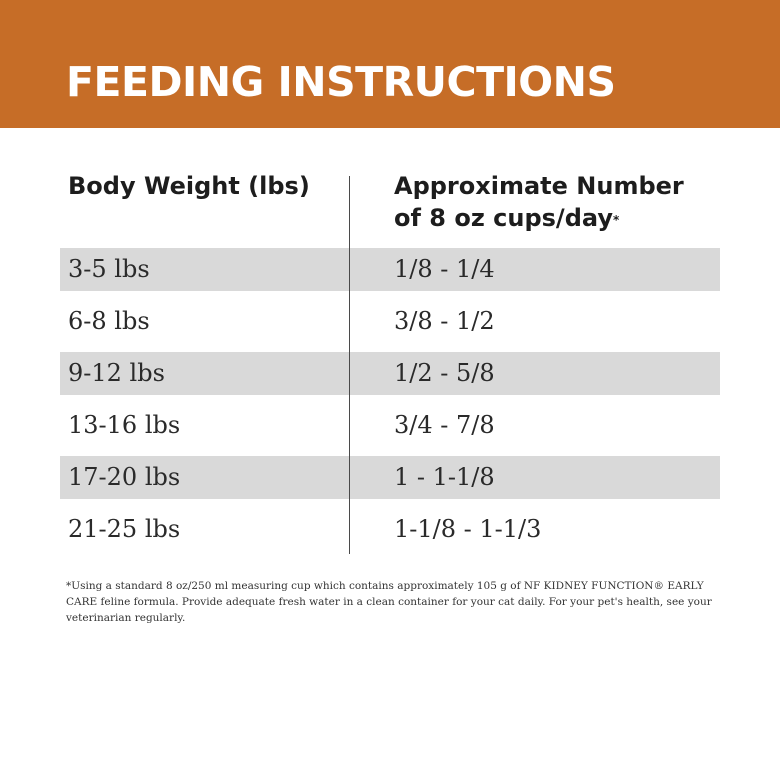  What do you see at coordinates (390, 529) in the screenshot?
I see `table-row: 21-25 lbs 1-1/8 - 1-1/3` at bounding box center [390, 529].